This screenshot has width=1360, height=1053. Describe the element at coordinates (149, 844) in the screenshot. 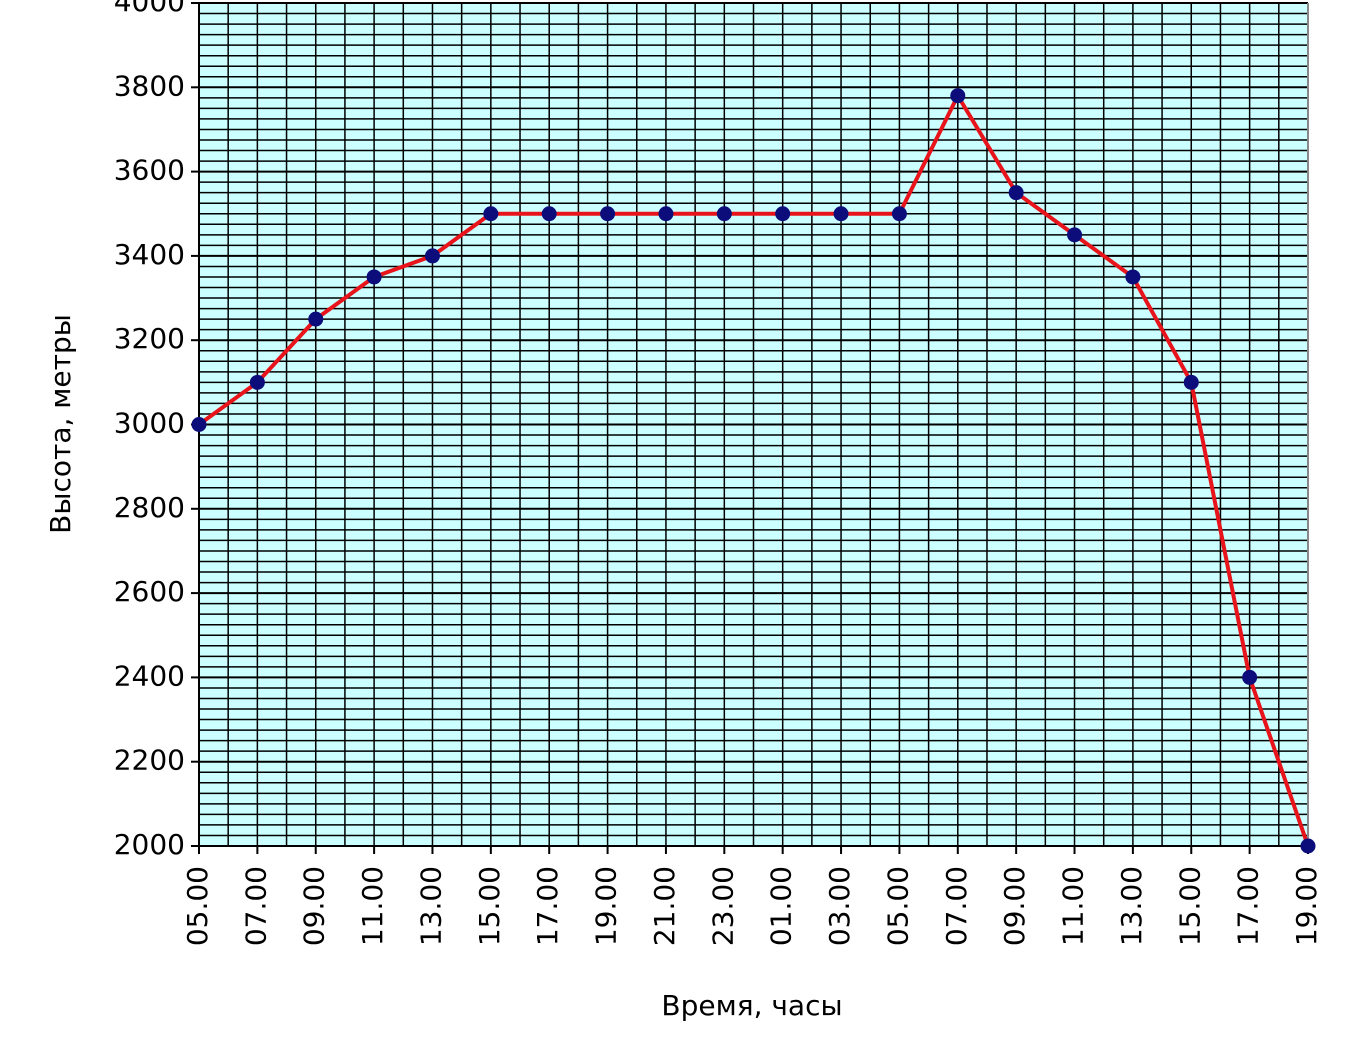

I see `y-tick-label: 2000` at that location.